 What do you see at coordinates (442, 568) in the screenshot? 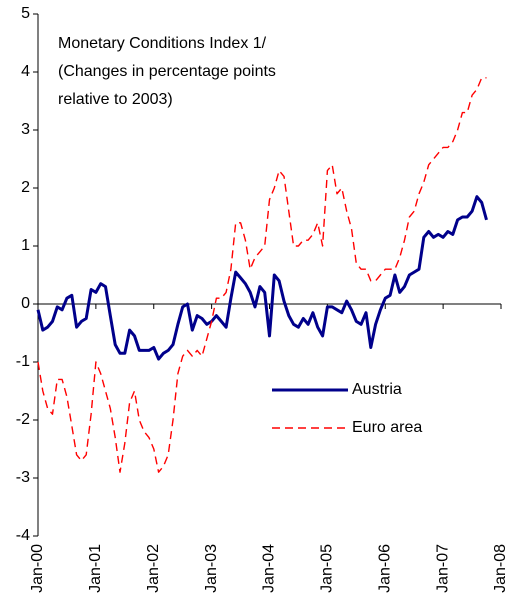
I see `x-tick-label: Jan-07` at bounding box center [442, 568].